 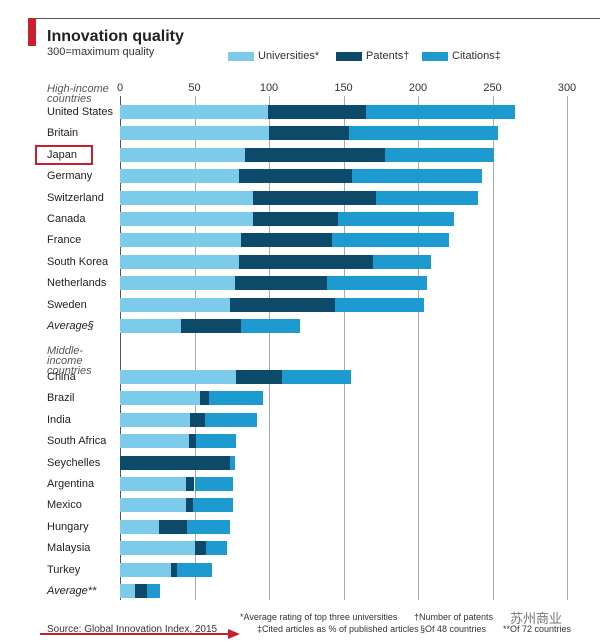 I want to click on legend-label: Patents†, so click(x=388, y=56).